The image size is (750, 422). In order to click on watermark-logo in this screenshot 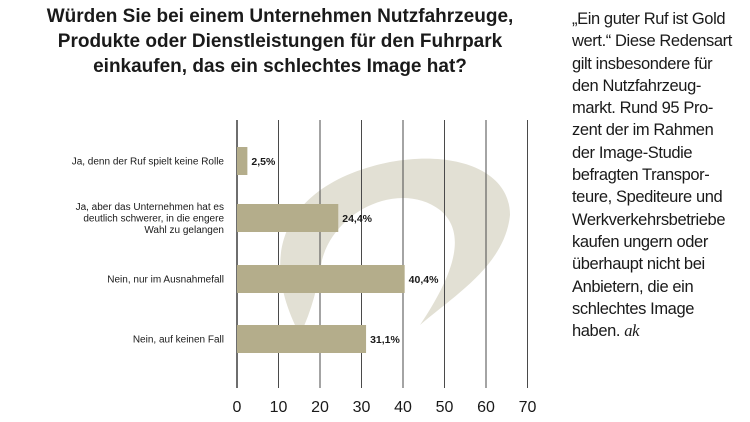, I will do `click(395, 246)`.